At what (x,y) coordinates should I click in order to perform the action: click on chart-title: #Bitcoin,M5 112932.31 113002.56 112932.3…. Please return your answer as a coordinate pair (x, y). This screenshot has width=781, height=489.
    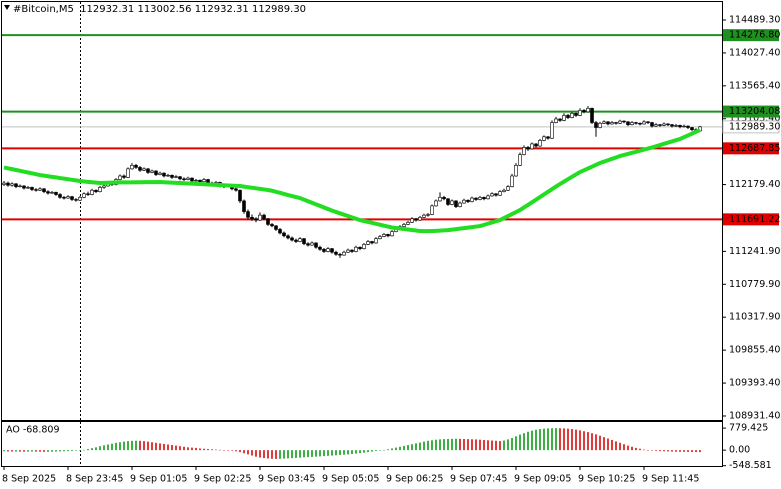
    Looking at the image, I should click on (159, 9).